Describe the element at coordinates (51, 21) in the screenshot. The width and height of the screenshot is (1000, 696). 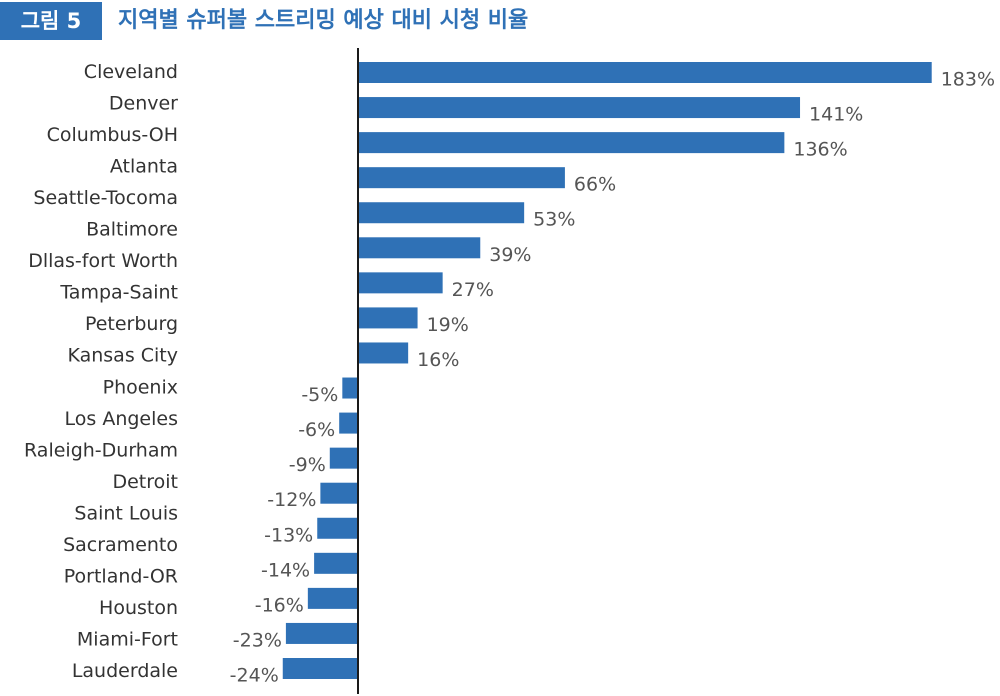
I see `figure-number-badge: 그림 5` at that location.